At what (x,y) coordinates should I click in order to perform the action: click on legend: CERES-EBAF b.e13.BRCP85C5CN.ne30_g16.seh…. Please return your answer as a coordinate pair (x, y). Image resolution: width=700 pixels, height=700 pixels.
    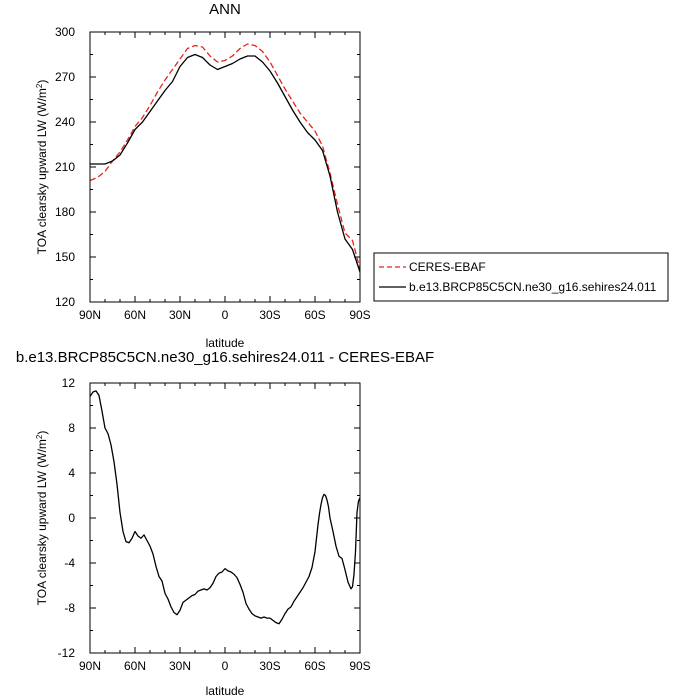
    Looking at the image, I should click on (521, 277).